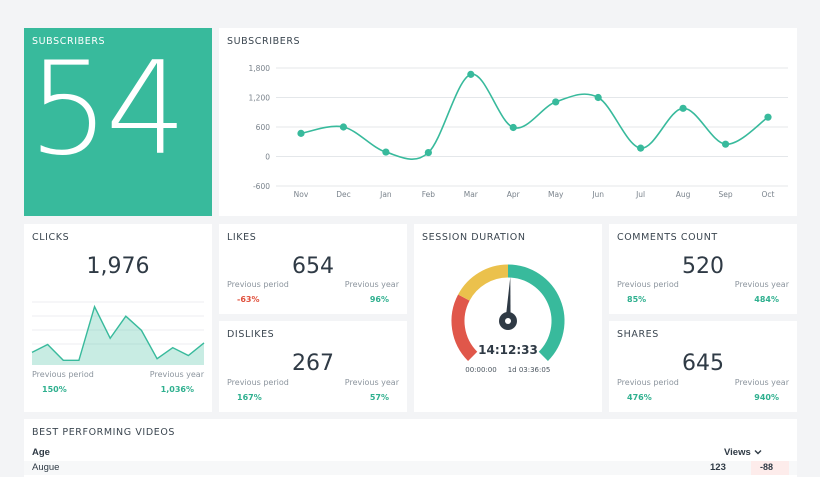 This screenshot has height=477, width=820. I want to click on comments-count-title: COMMENTS COUNT, so click(667, 237).